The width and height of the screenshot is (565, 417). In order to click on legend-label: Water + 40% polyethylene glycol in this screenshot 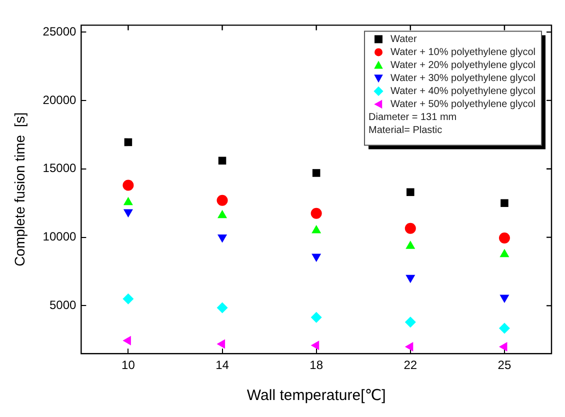, I will do `click(463, 91)`.